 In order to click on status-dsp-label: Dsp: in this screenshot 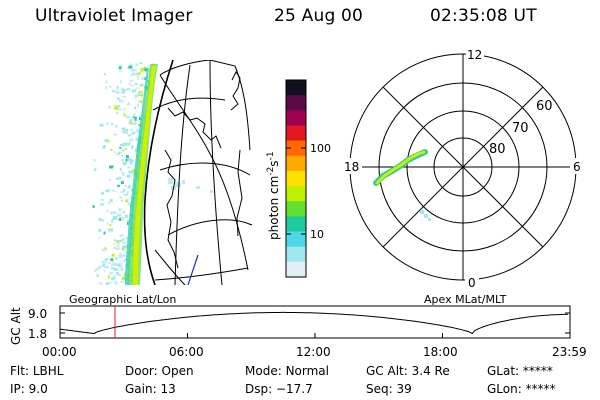, I will do `click(259, 389)`.